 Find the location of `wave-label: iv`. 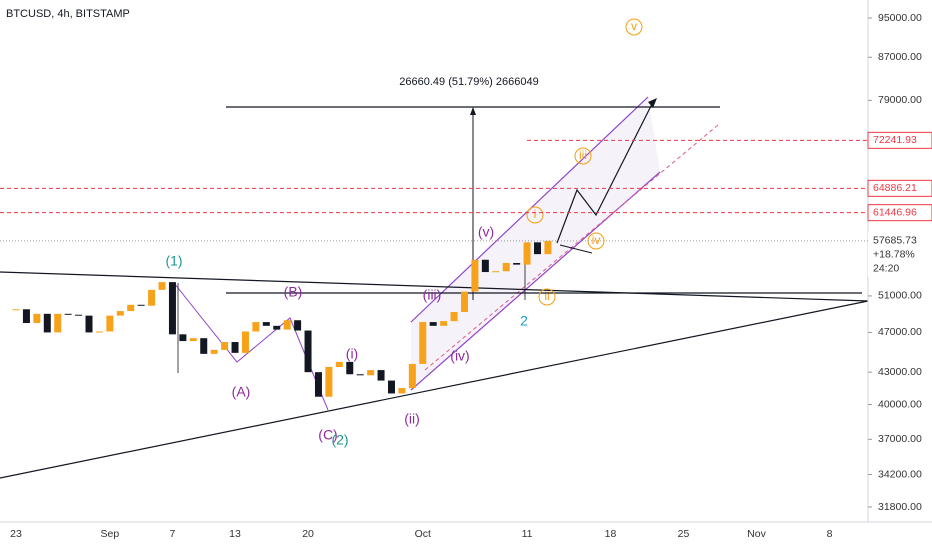

wave-label: iv is located at coordinates (596, 240).